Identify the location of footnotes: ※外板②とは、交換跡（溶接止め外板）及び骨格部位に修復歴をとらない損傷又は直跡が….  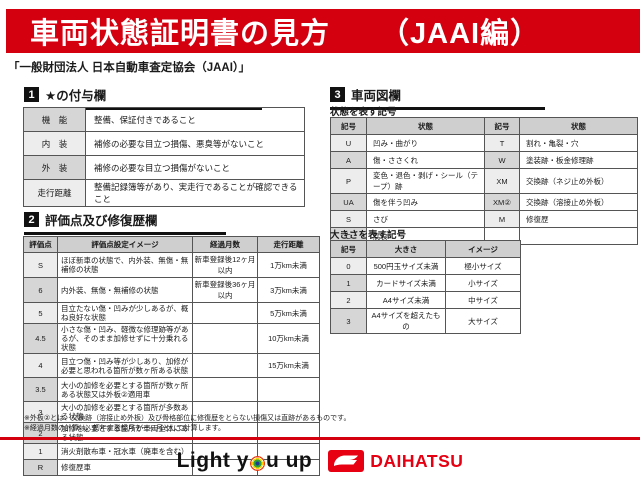
(187, 423).